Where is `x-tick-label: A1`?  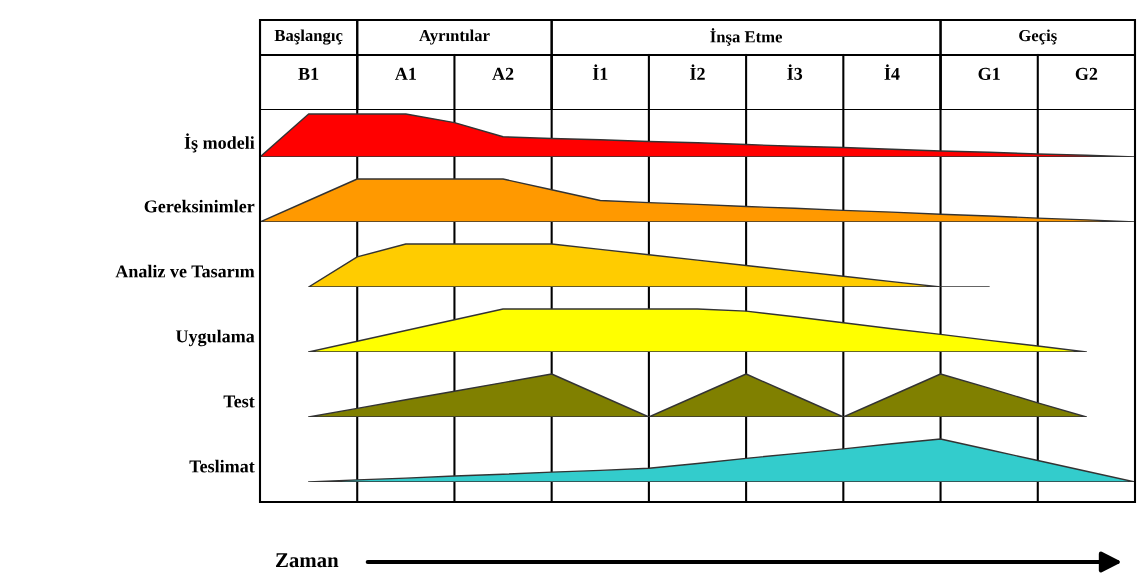
x-tick-label: A1 is located at coordinates (405, 73).